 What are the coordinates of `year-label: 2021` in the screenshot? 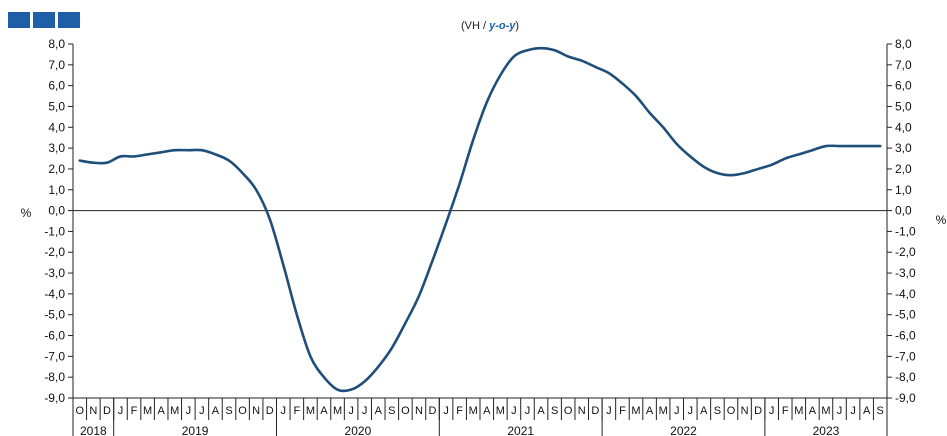 It's located at (520, 430).